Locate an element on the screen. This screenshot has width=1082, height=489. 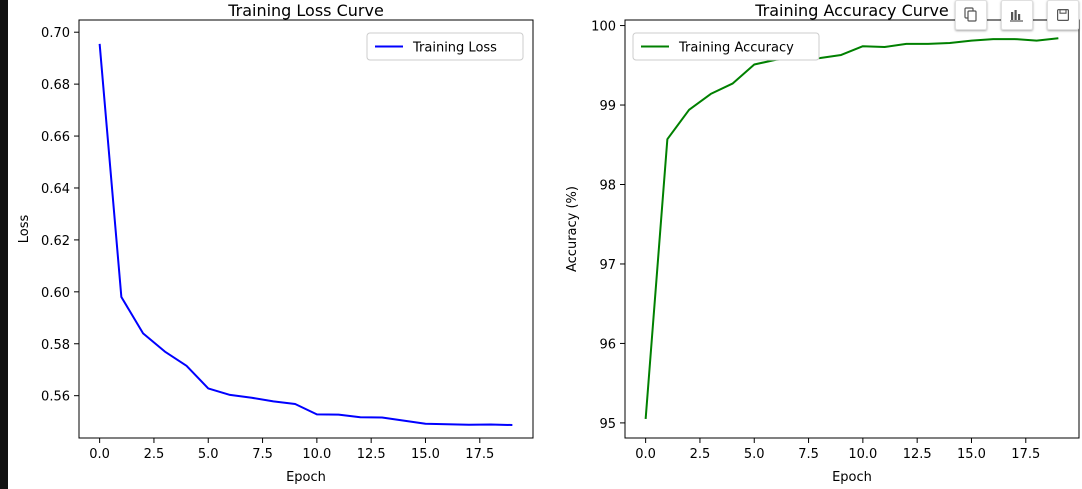
copy-icon is located at coordinates (970, 14).